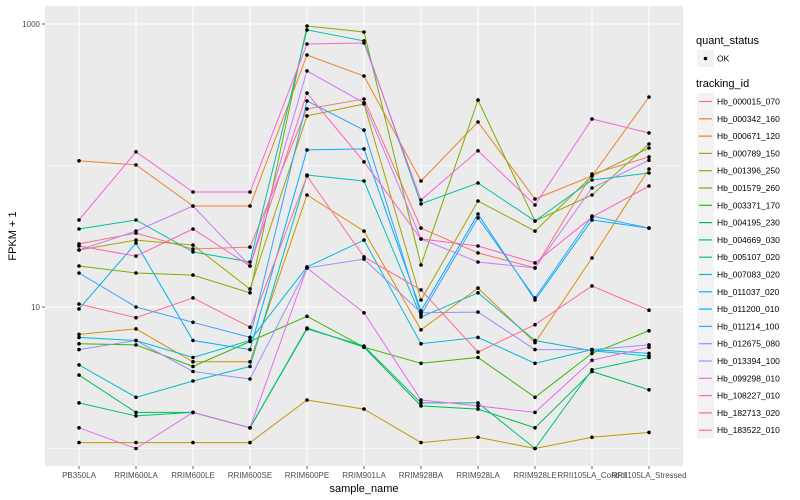 Image resolution: width=800 pixels, height=500 pixels. Describe the element at coordinates (748, 153) in the screenshot. I see `legend-label-Hb_000789_150: Hb_000789_150` at that location.